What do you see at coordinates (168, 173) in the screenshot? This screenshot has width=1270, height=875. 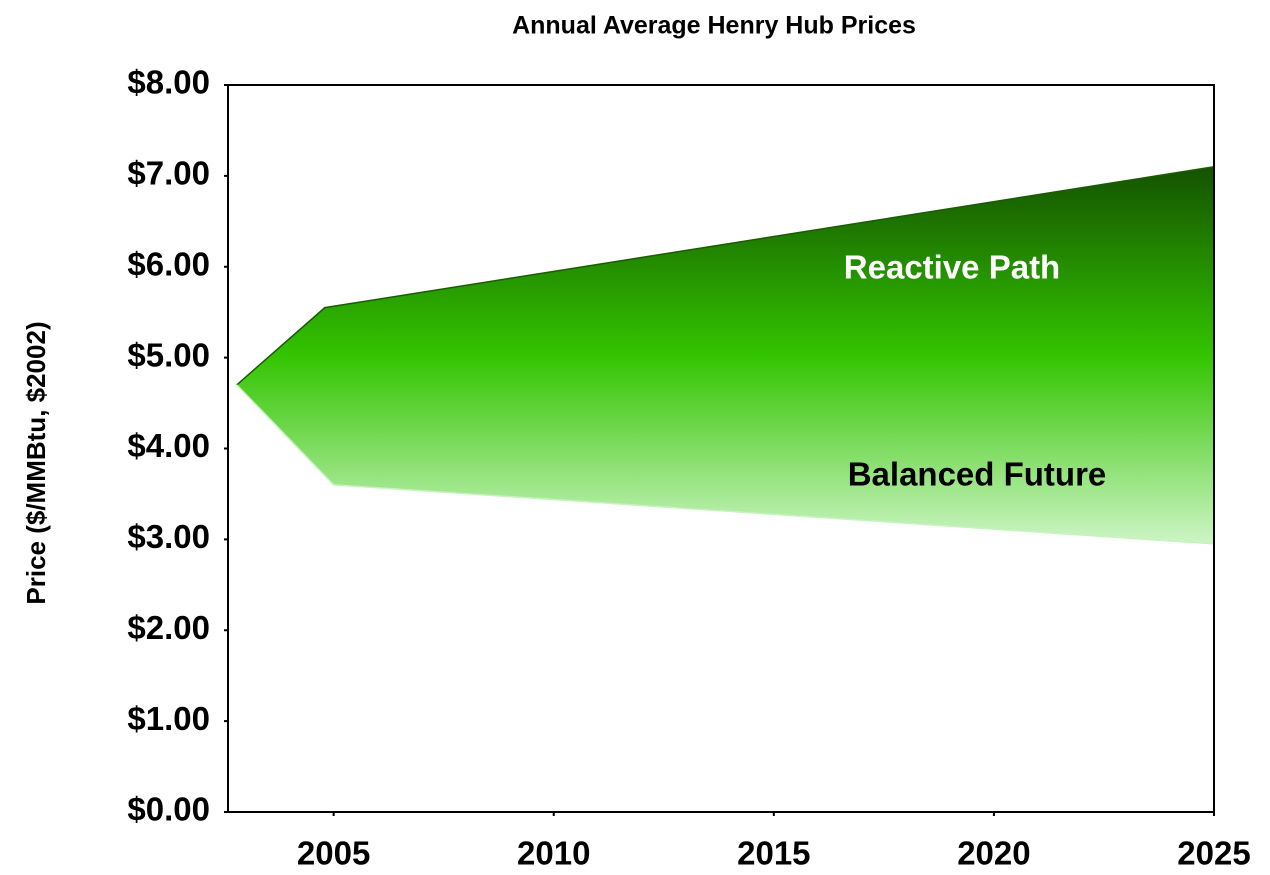 I see `y-tick-label: $7.00` at bounding box center [168, 173].